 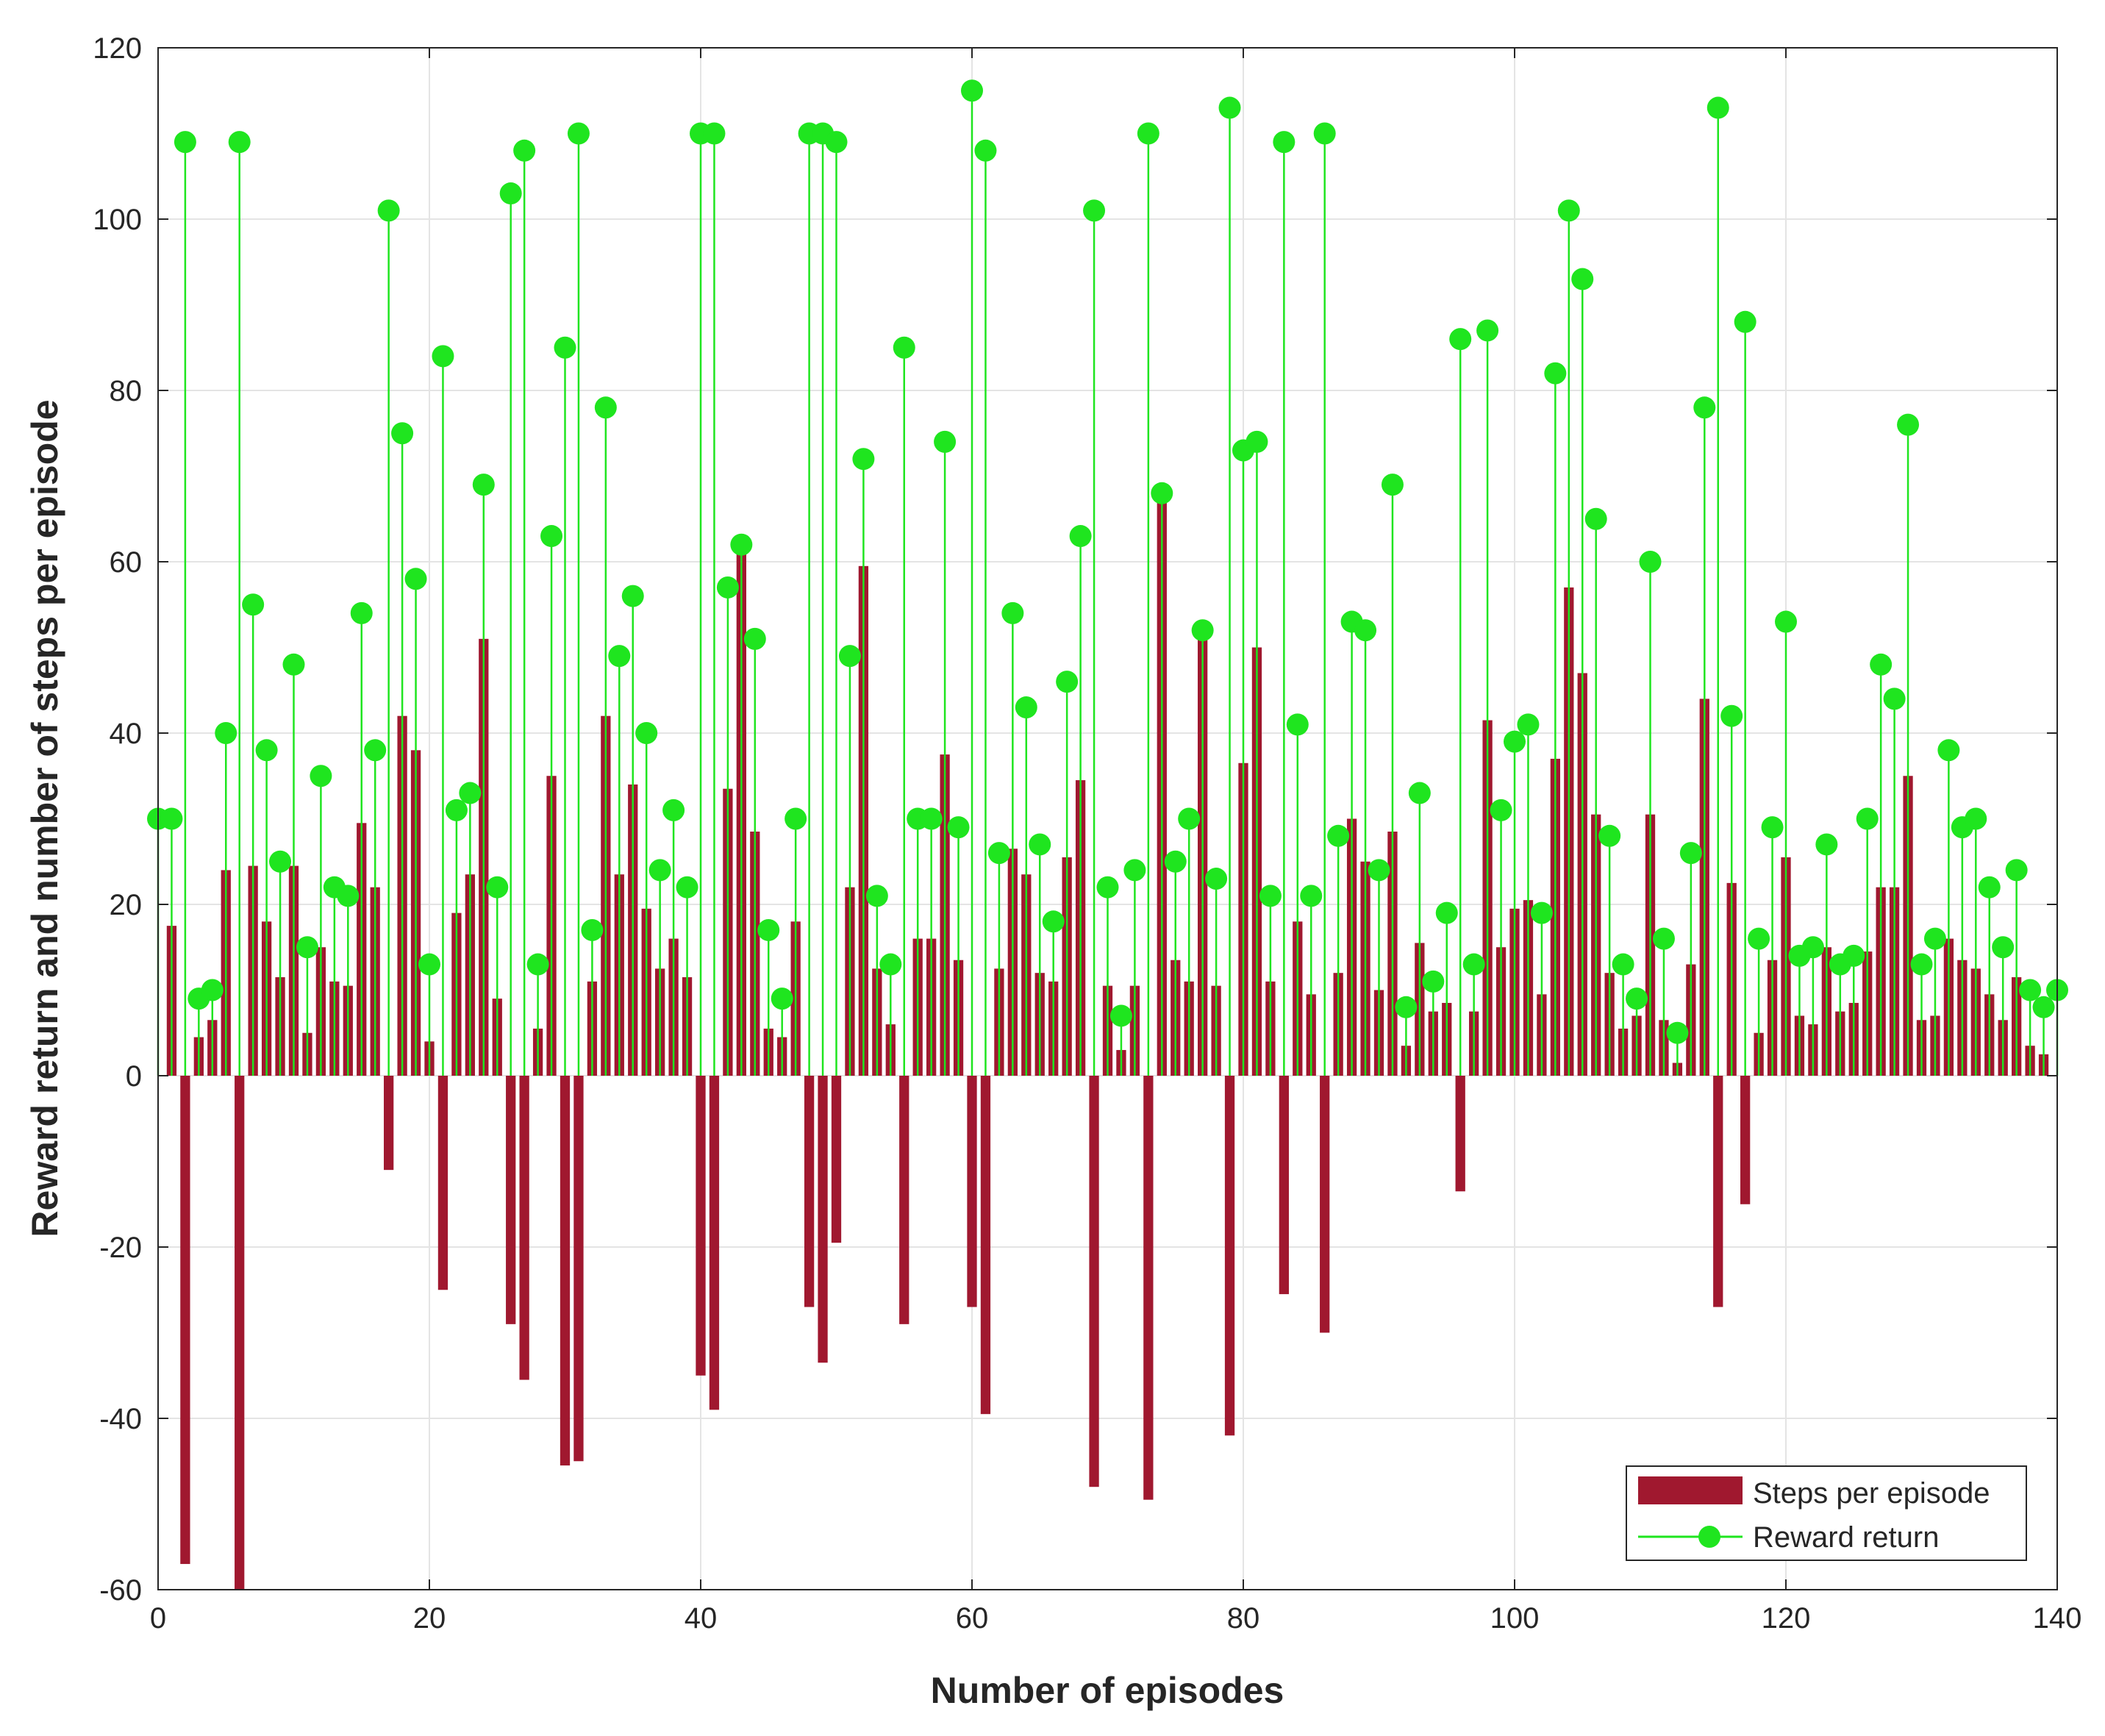 What do you see at coordinates (126, 562) in the screenshot?
I see `y-tick-label: 60` at bounding box center [126, 562].